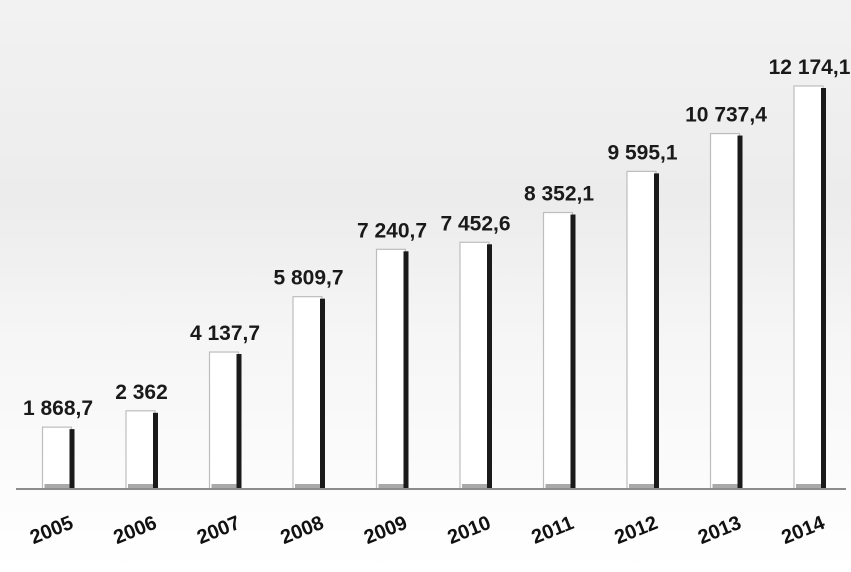 The height and width of the screenshot is (572, 851). I want to click on bar-2010, so click(475, 365).